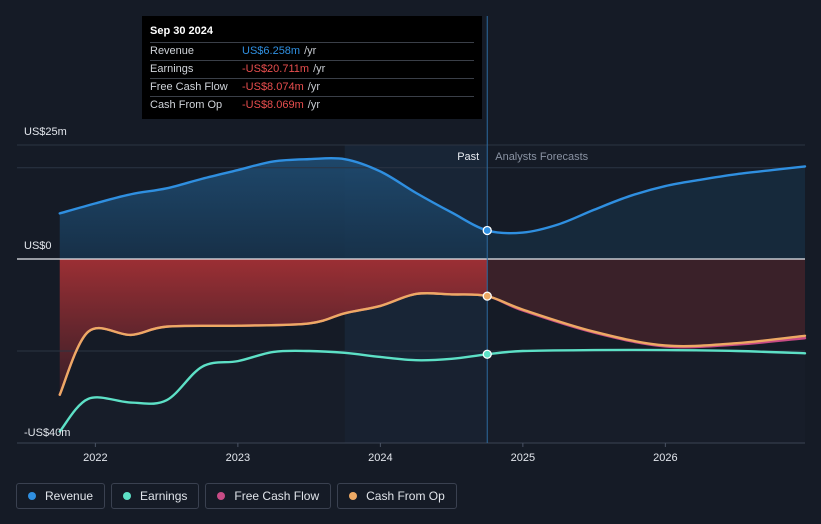 The image size is (821, 524). I want to click on y-tick-label: US$0, so click(38, 246).